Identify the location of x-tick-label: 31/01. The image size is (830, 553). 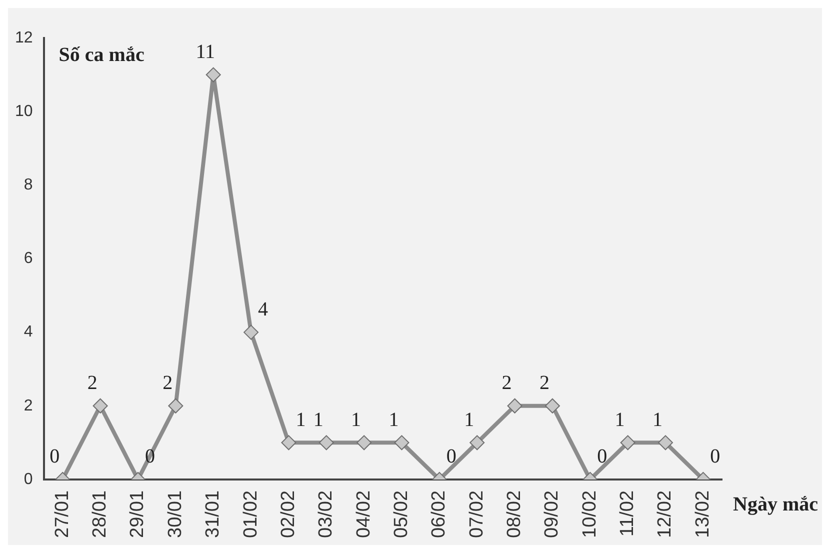
(213, 514).